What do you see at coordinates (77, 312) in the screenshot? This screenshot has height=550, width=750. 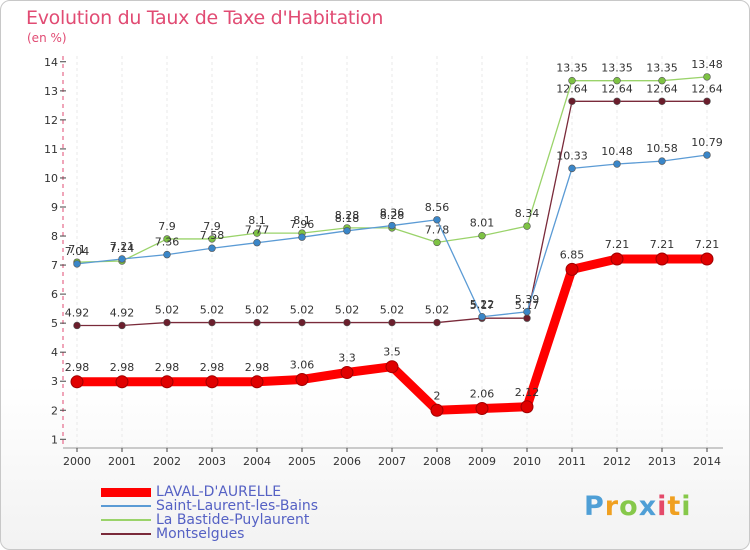 I see `data-label: 4.92` at bounding box center [77, 312].